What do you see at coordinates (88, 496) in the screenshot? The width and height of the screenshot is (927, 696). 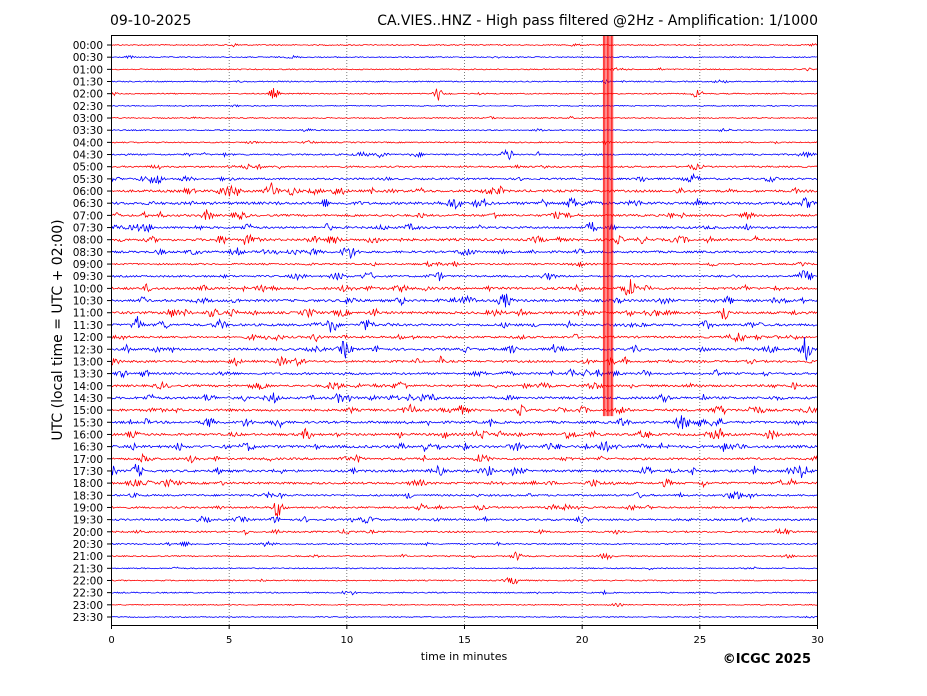 I see `y-tick-label: 18:30` at bounding box center [88, 496].